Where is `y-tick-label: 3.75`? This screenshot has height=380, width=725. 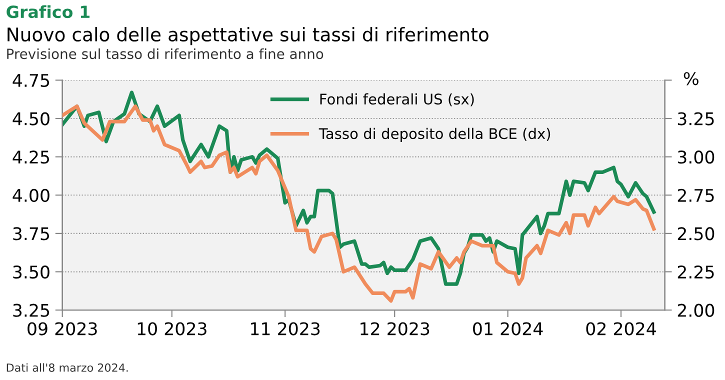 y-tick-label: 3.75 is located at coordinates (31, 233).